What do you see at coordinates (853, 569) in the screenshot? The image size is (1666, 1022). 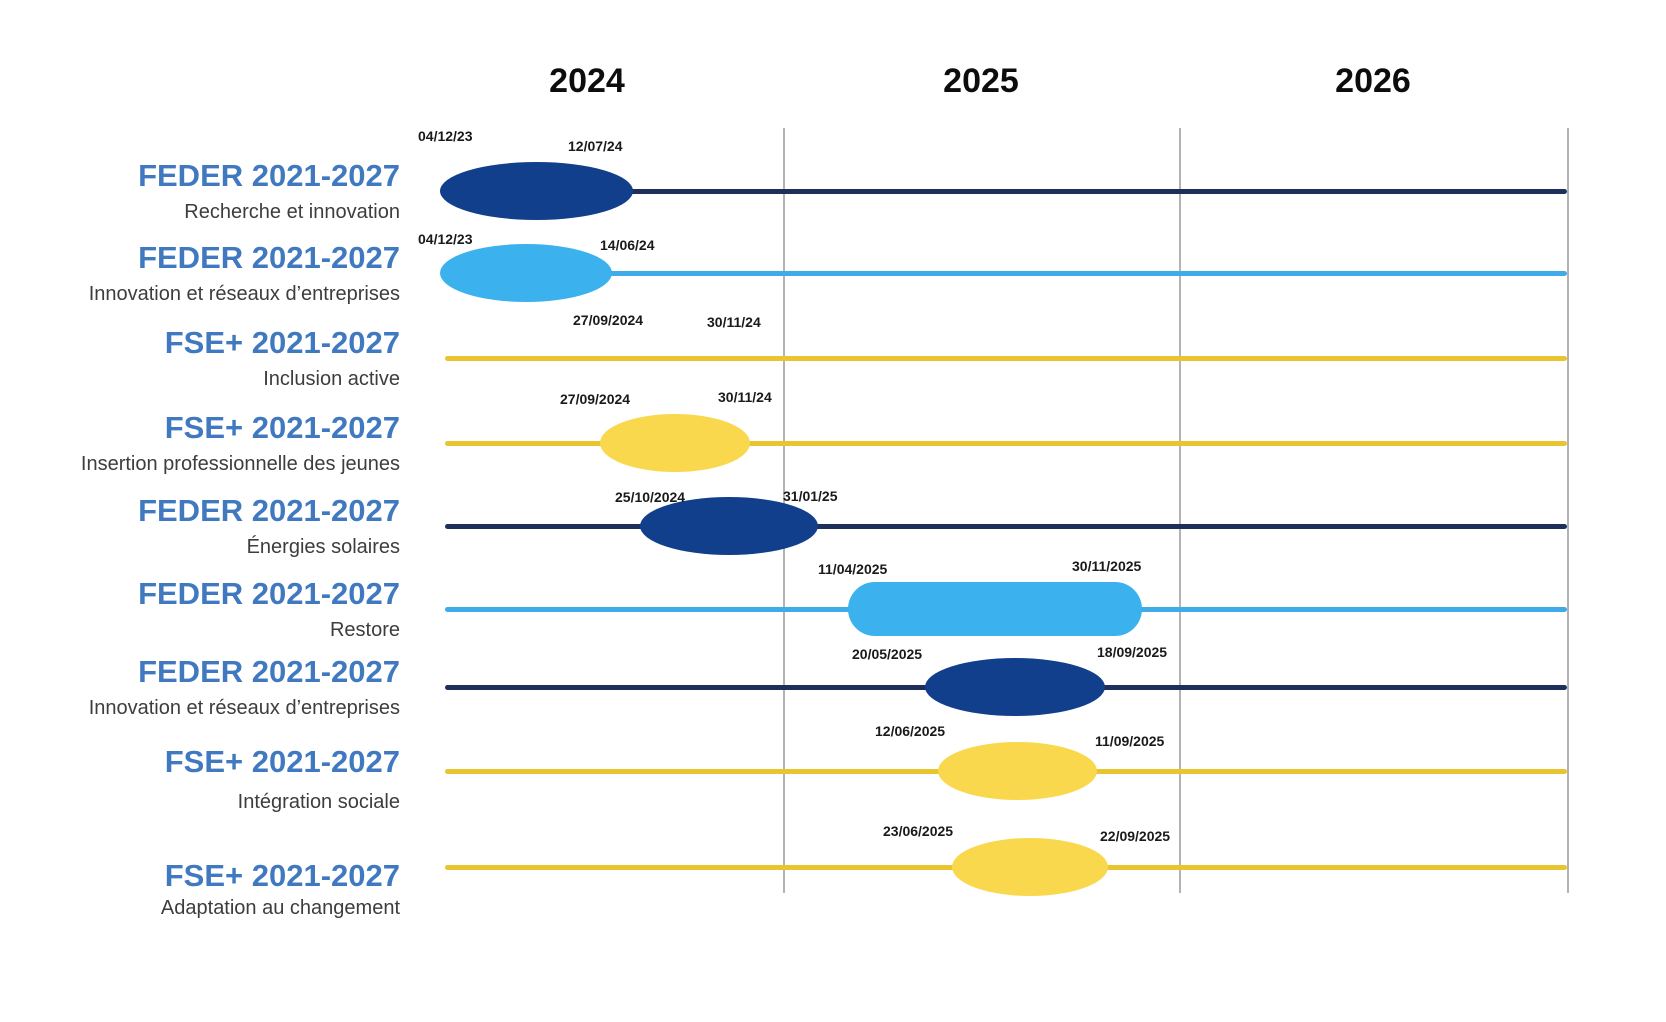 I see `start-date-label: 11/04/2025` at bounding box center [853, 569].